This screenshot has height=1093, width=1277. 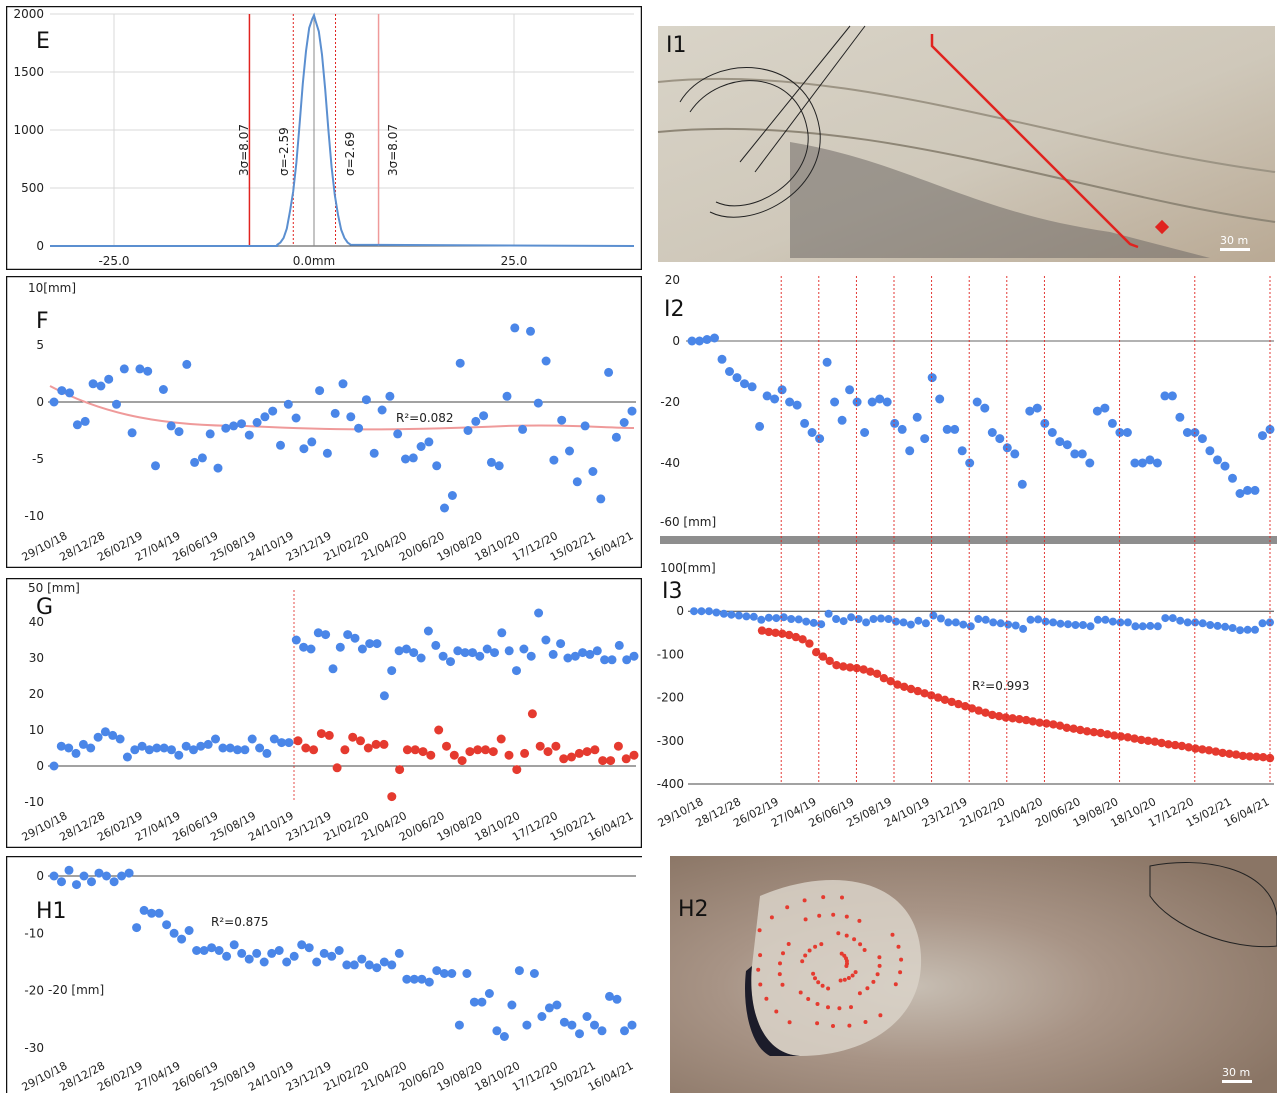 What do you see at coordinates (1001, 686) in the screenshot?
I see `r2-label: R²=0.993` at bounding box center [1001, 686].